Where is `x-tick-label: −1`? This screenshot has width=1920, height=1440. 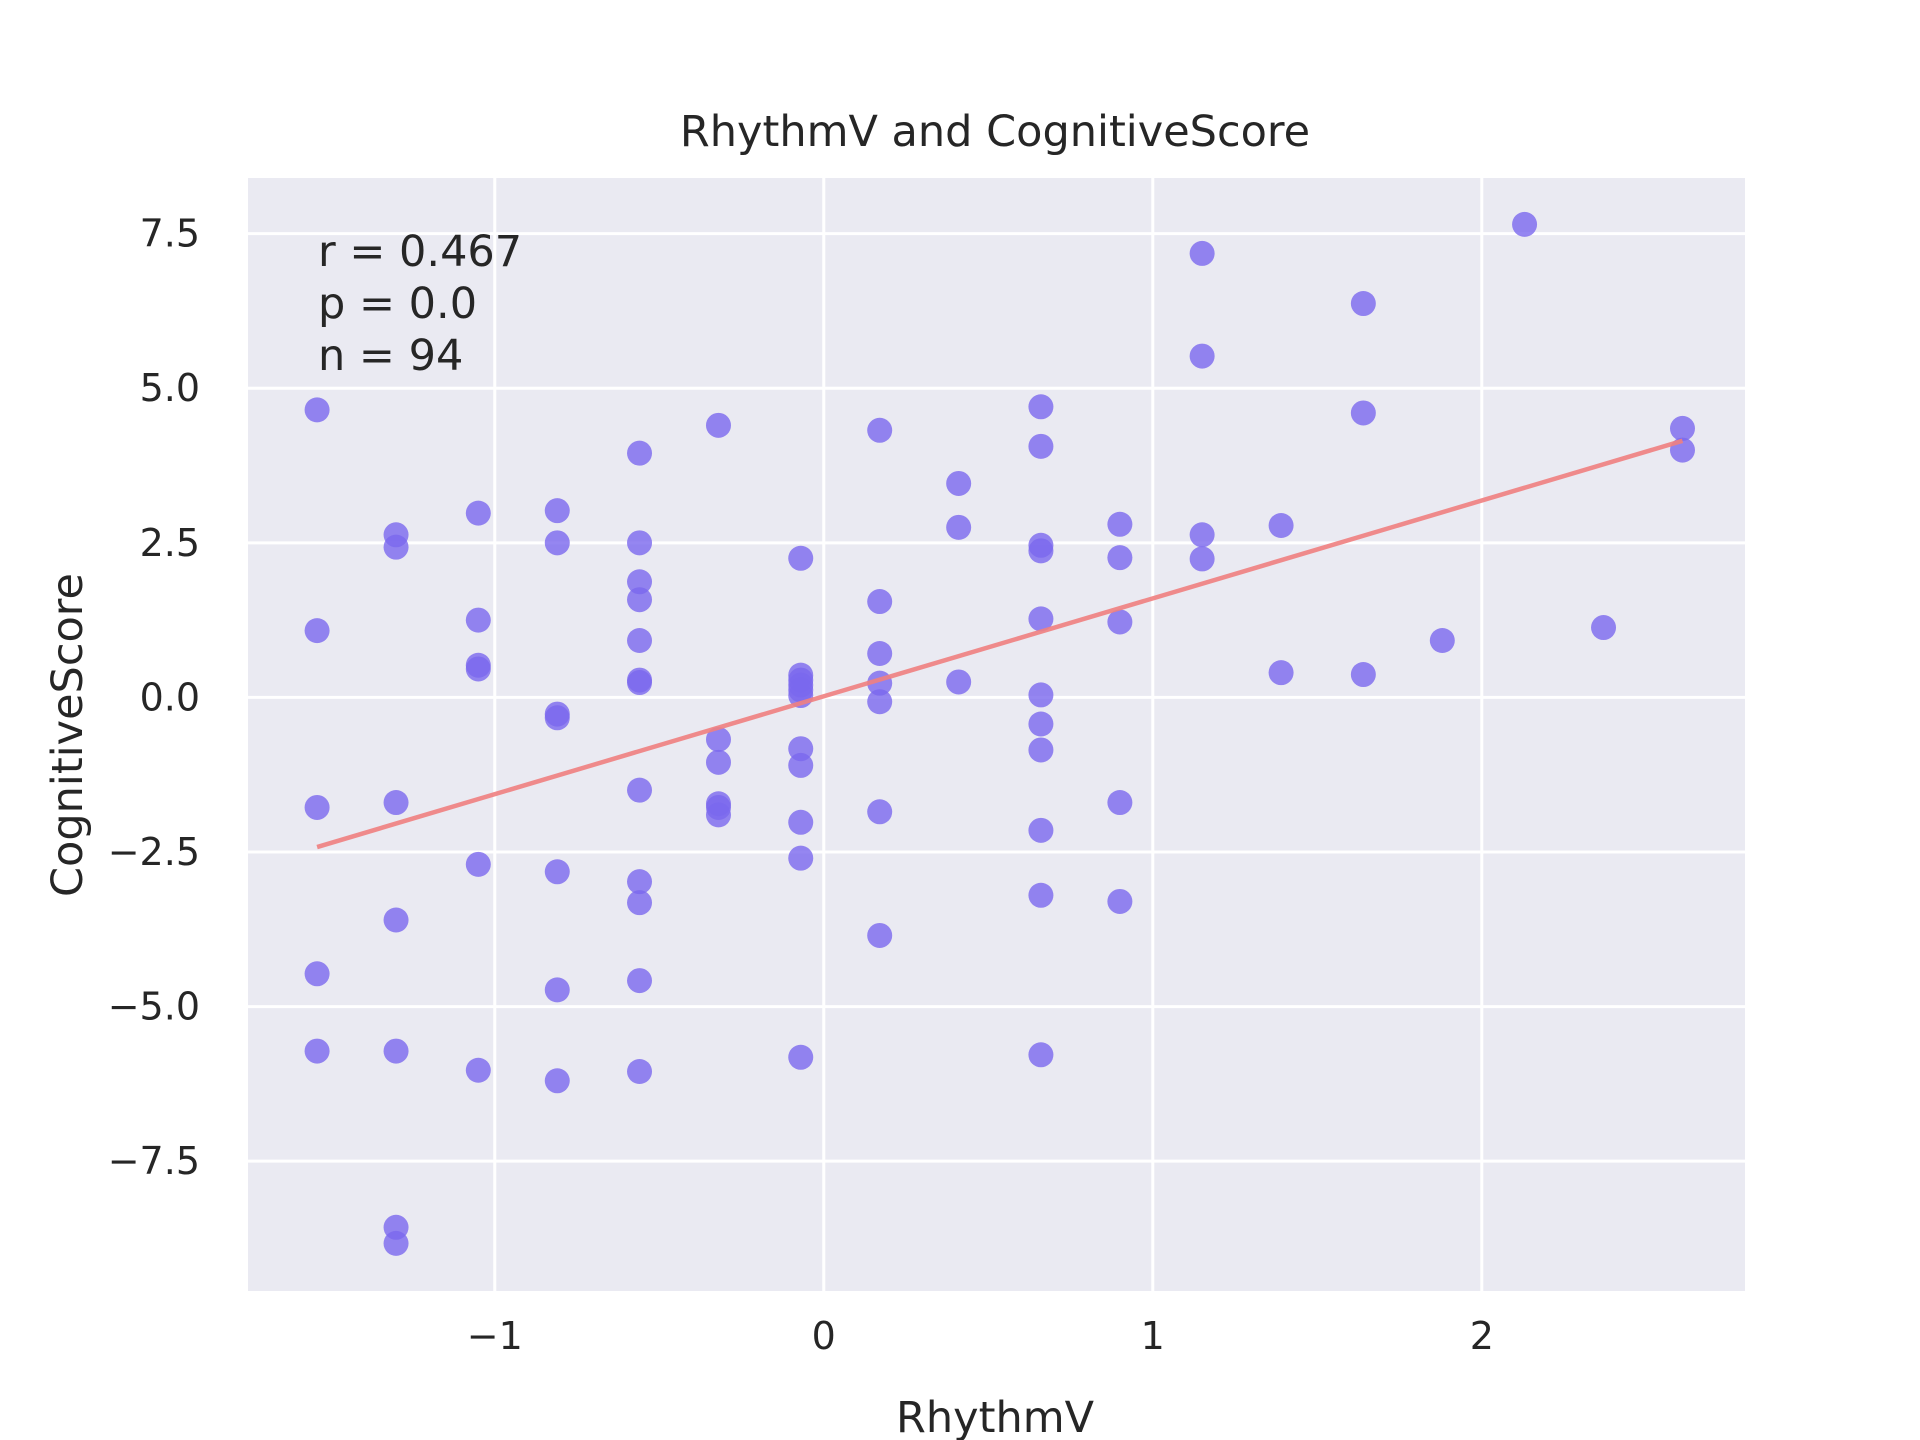 x-tick-label: −1 is located at coordinates (495, 1336).